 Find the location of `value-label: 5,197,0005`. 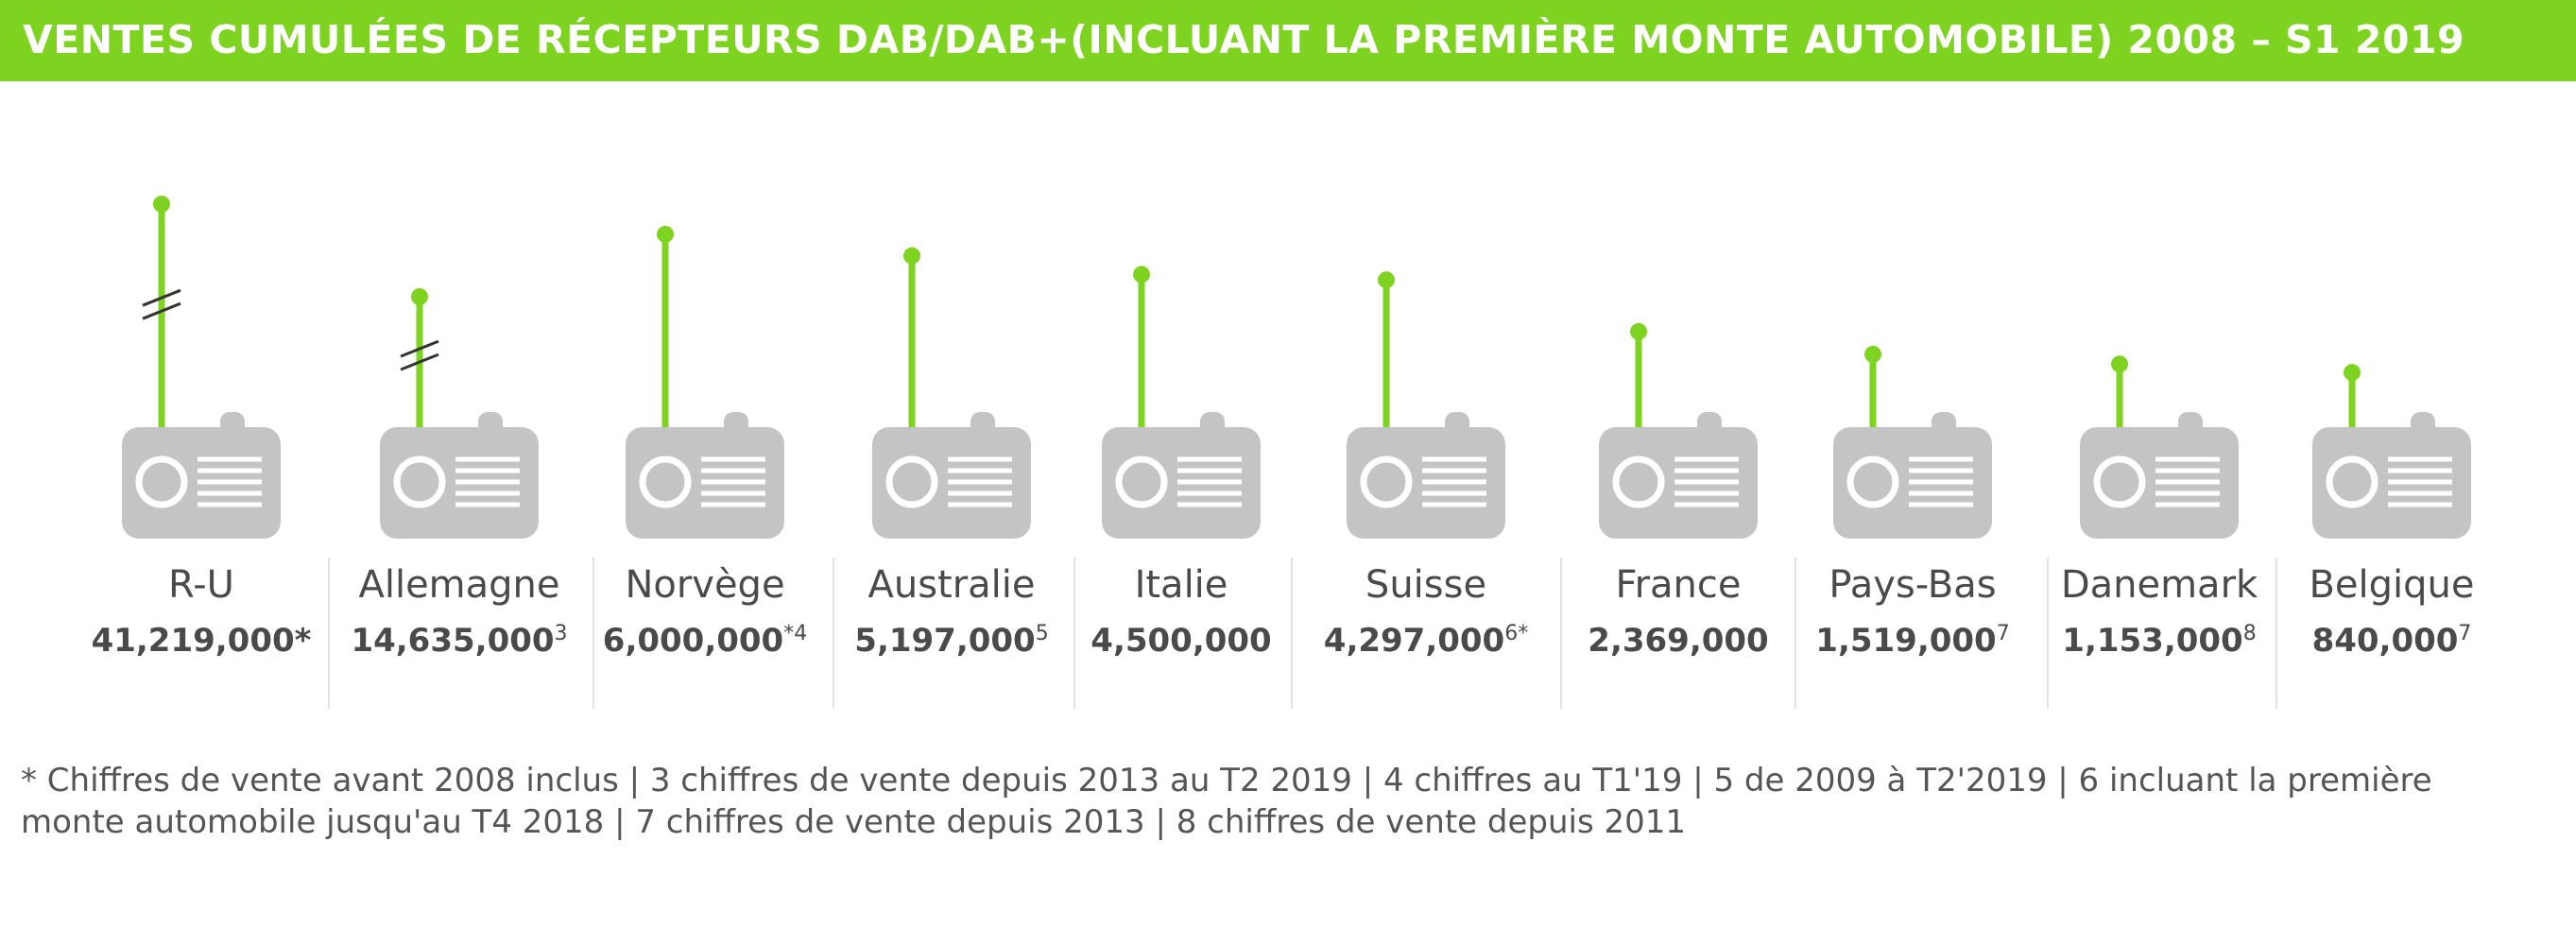

value-label: 5,197,0005 is located at coordinates (951, 641).